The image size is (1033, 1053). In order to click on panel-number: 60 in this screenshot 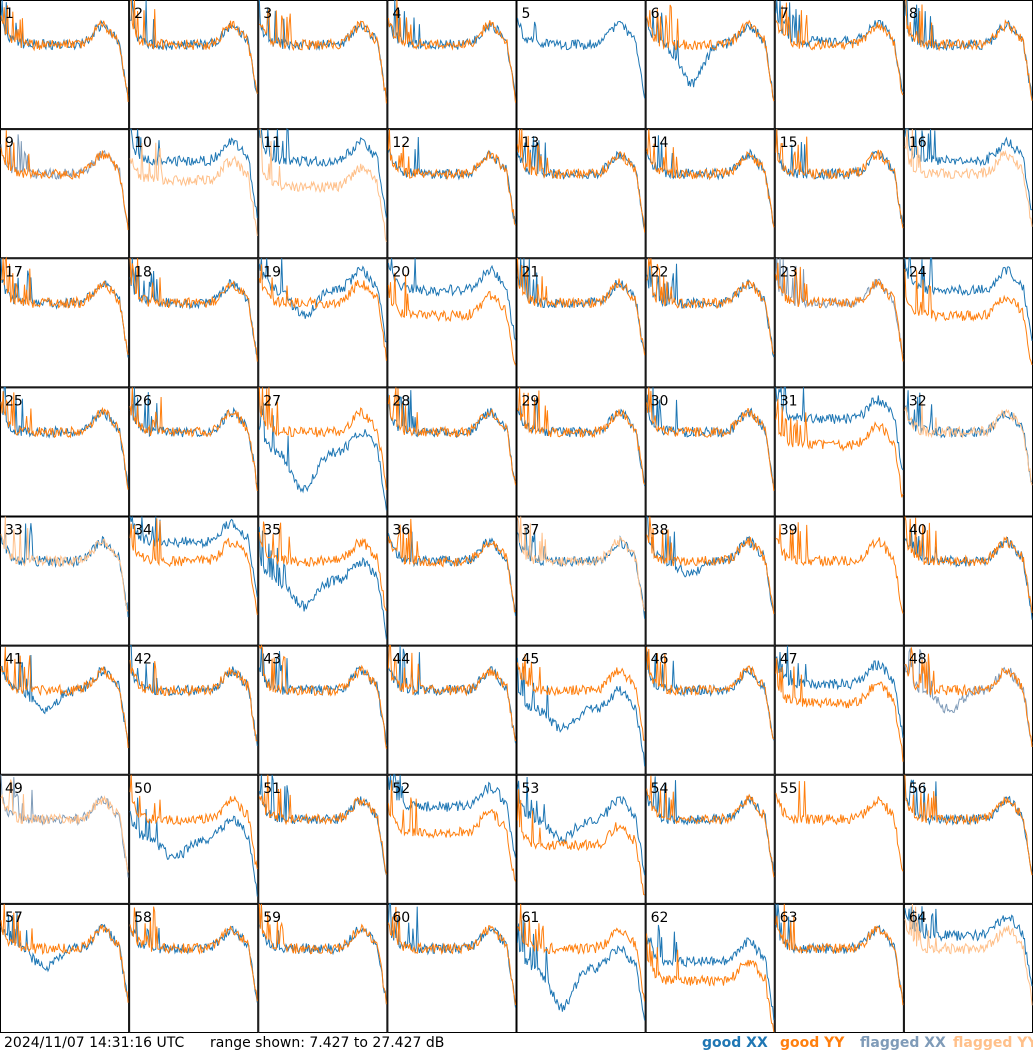, I will do `click(401, 918)`.